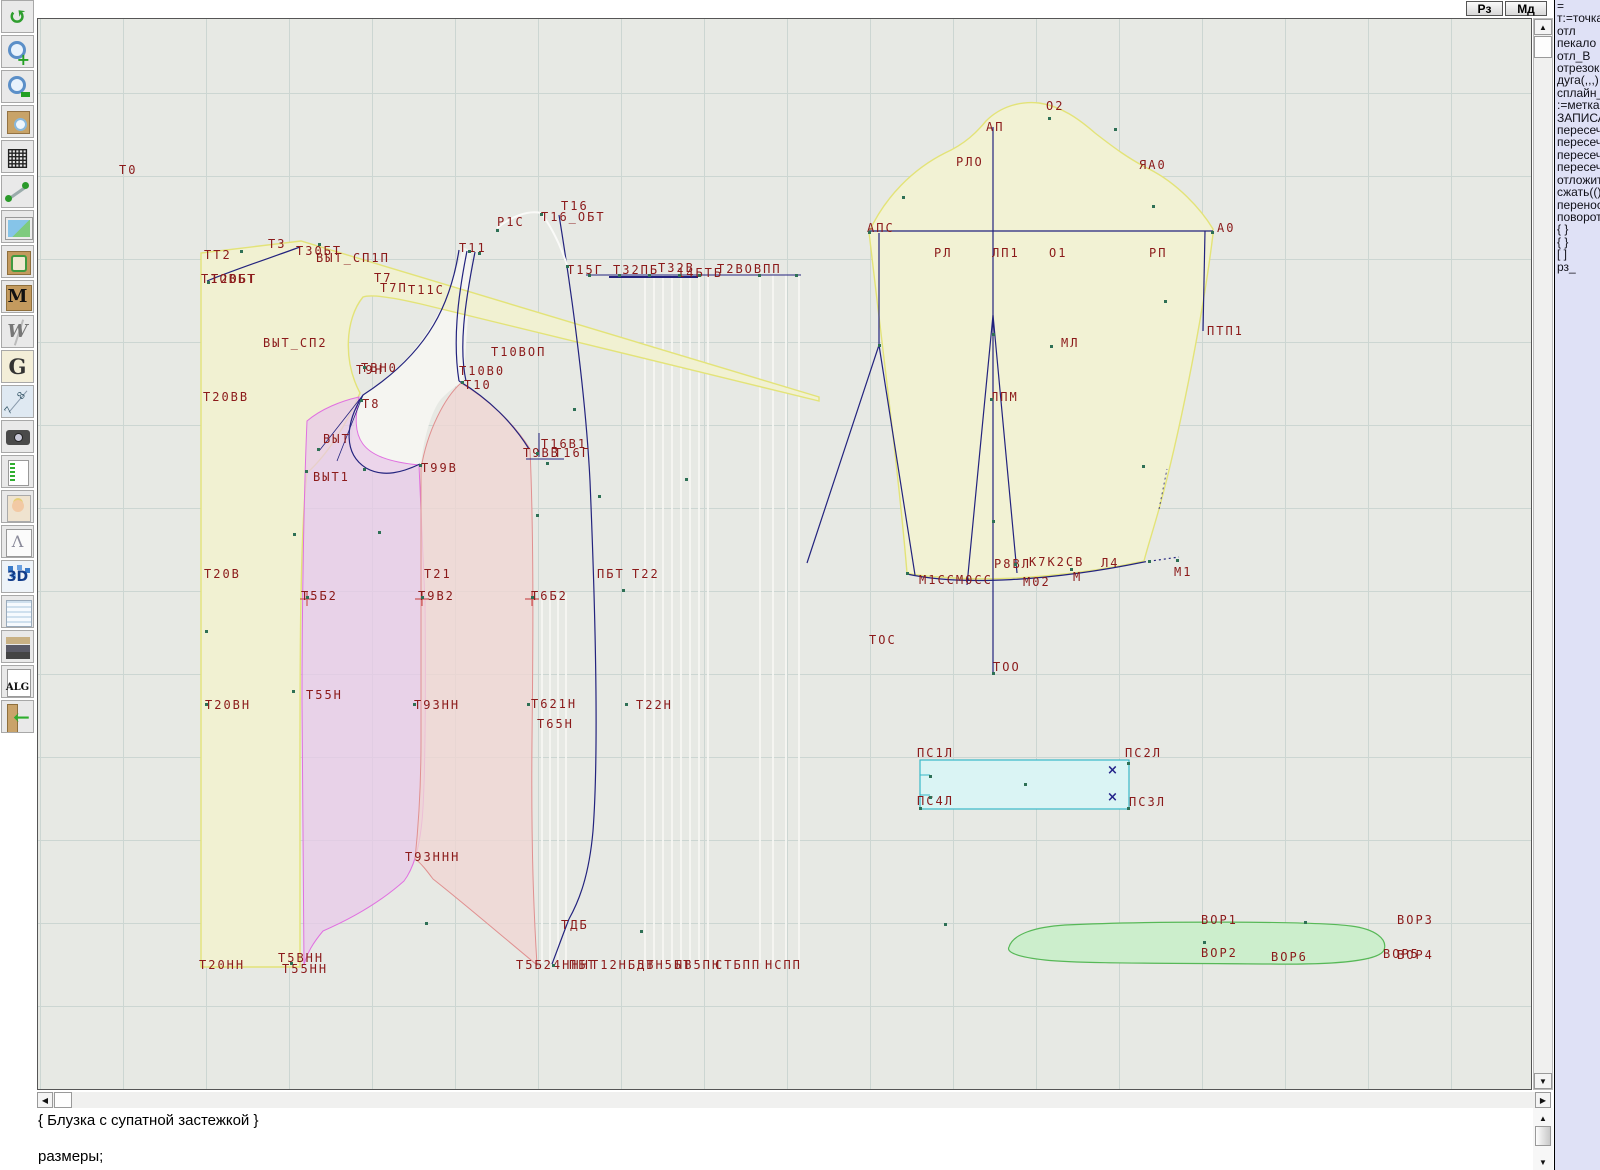 This screenshot has height=1170, width=1600. What do you see at coordinates (970, 162) in the screenshot?
I see `point-label: РЛО` at bounding box center [970, 162].